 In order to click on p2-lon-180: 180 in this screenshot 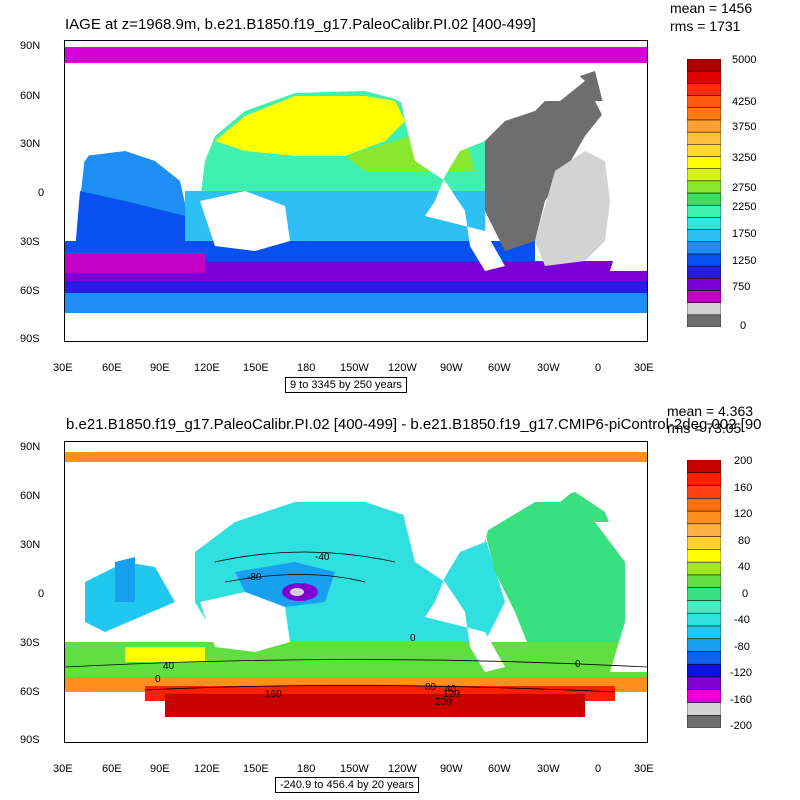, I will do `click(306, 769)`.